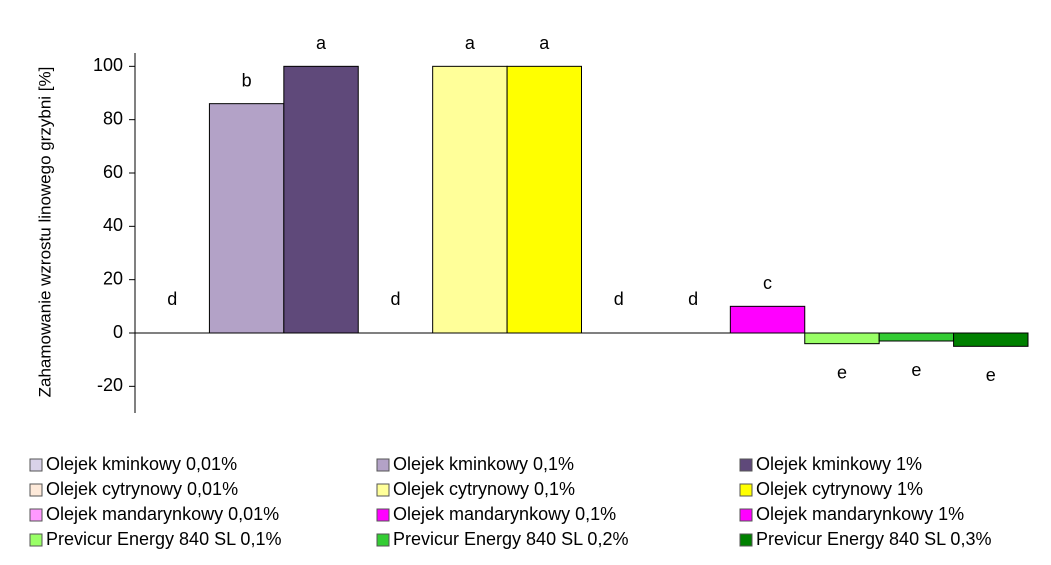 The height and width of the screenshot is (565, 1051). Describe the element at coordinates (118, 332) in the screenshot. I see `y-tick-label: 0` at that location.